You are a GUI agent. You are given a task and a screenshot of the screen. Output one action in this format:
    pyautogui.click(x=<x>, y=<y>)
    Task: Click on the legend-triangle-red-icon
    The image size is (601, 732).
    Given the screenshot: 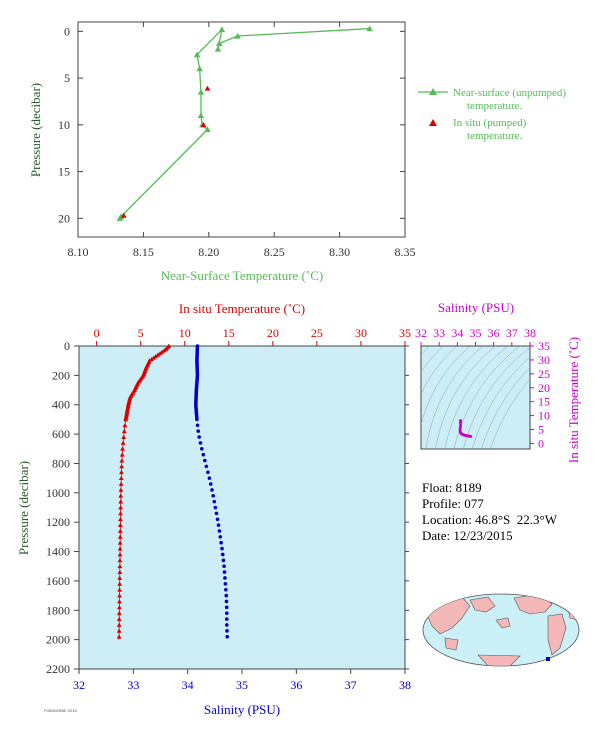 What is the action you would take?
    pyautogui.click(x=433, y=122)
    